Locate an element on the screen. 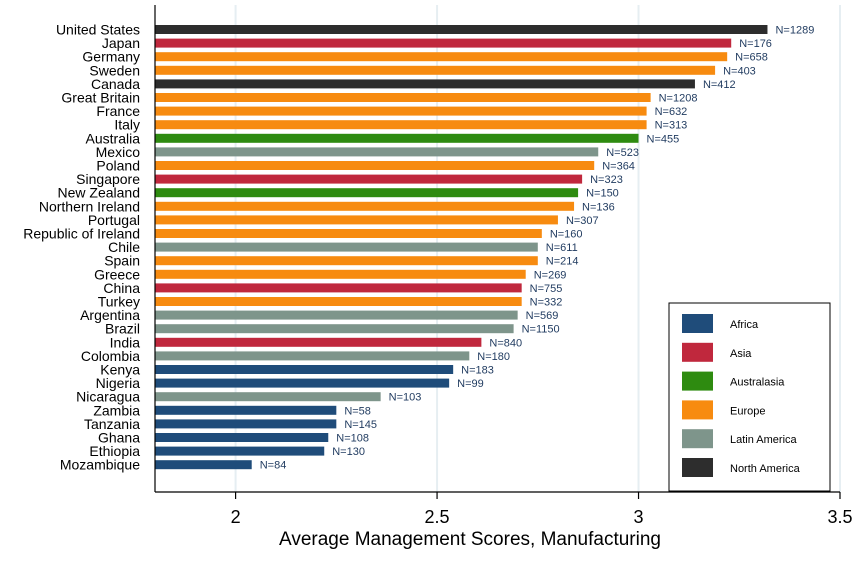 Image resolution: width=855 pixels, height=562 pixels. n-label: N=84 is located at coordinates (273, 466).